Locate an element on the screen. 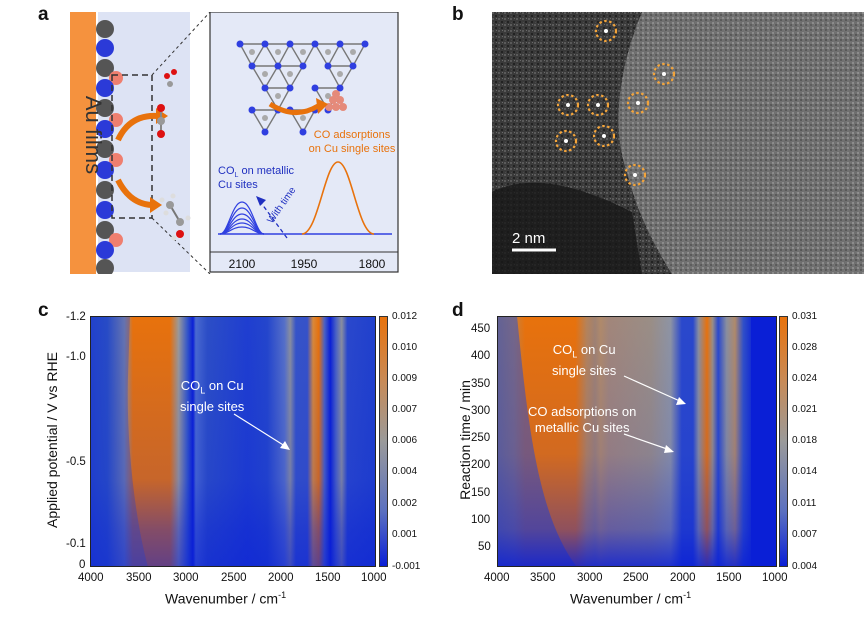 The height and width of the screenshot is (619, 866). y-tick-d: 300 is located at coordinates (481, 411).